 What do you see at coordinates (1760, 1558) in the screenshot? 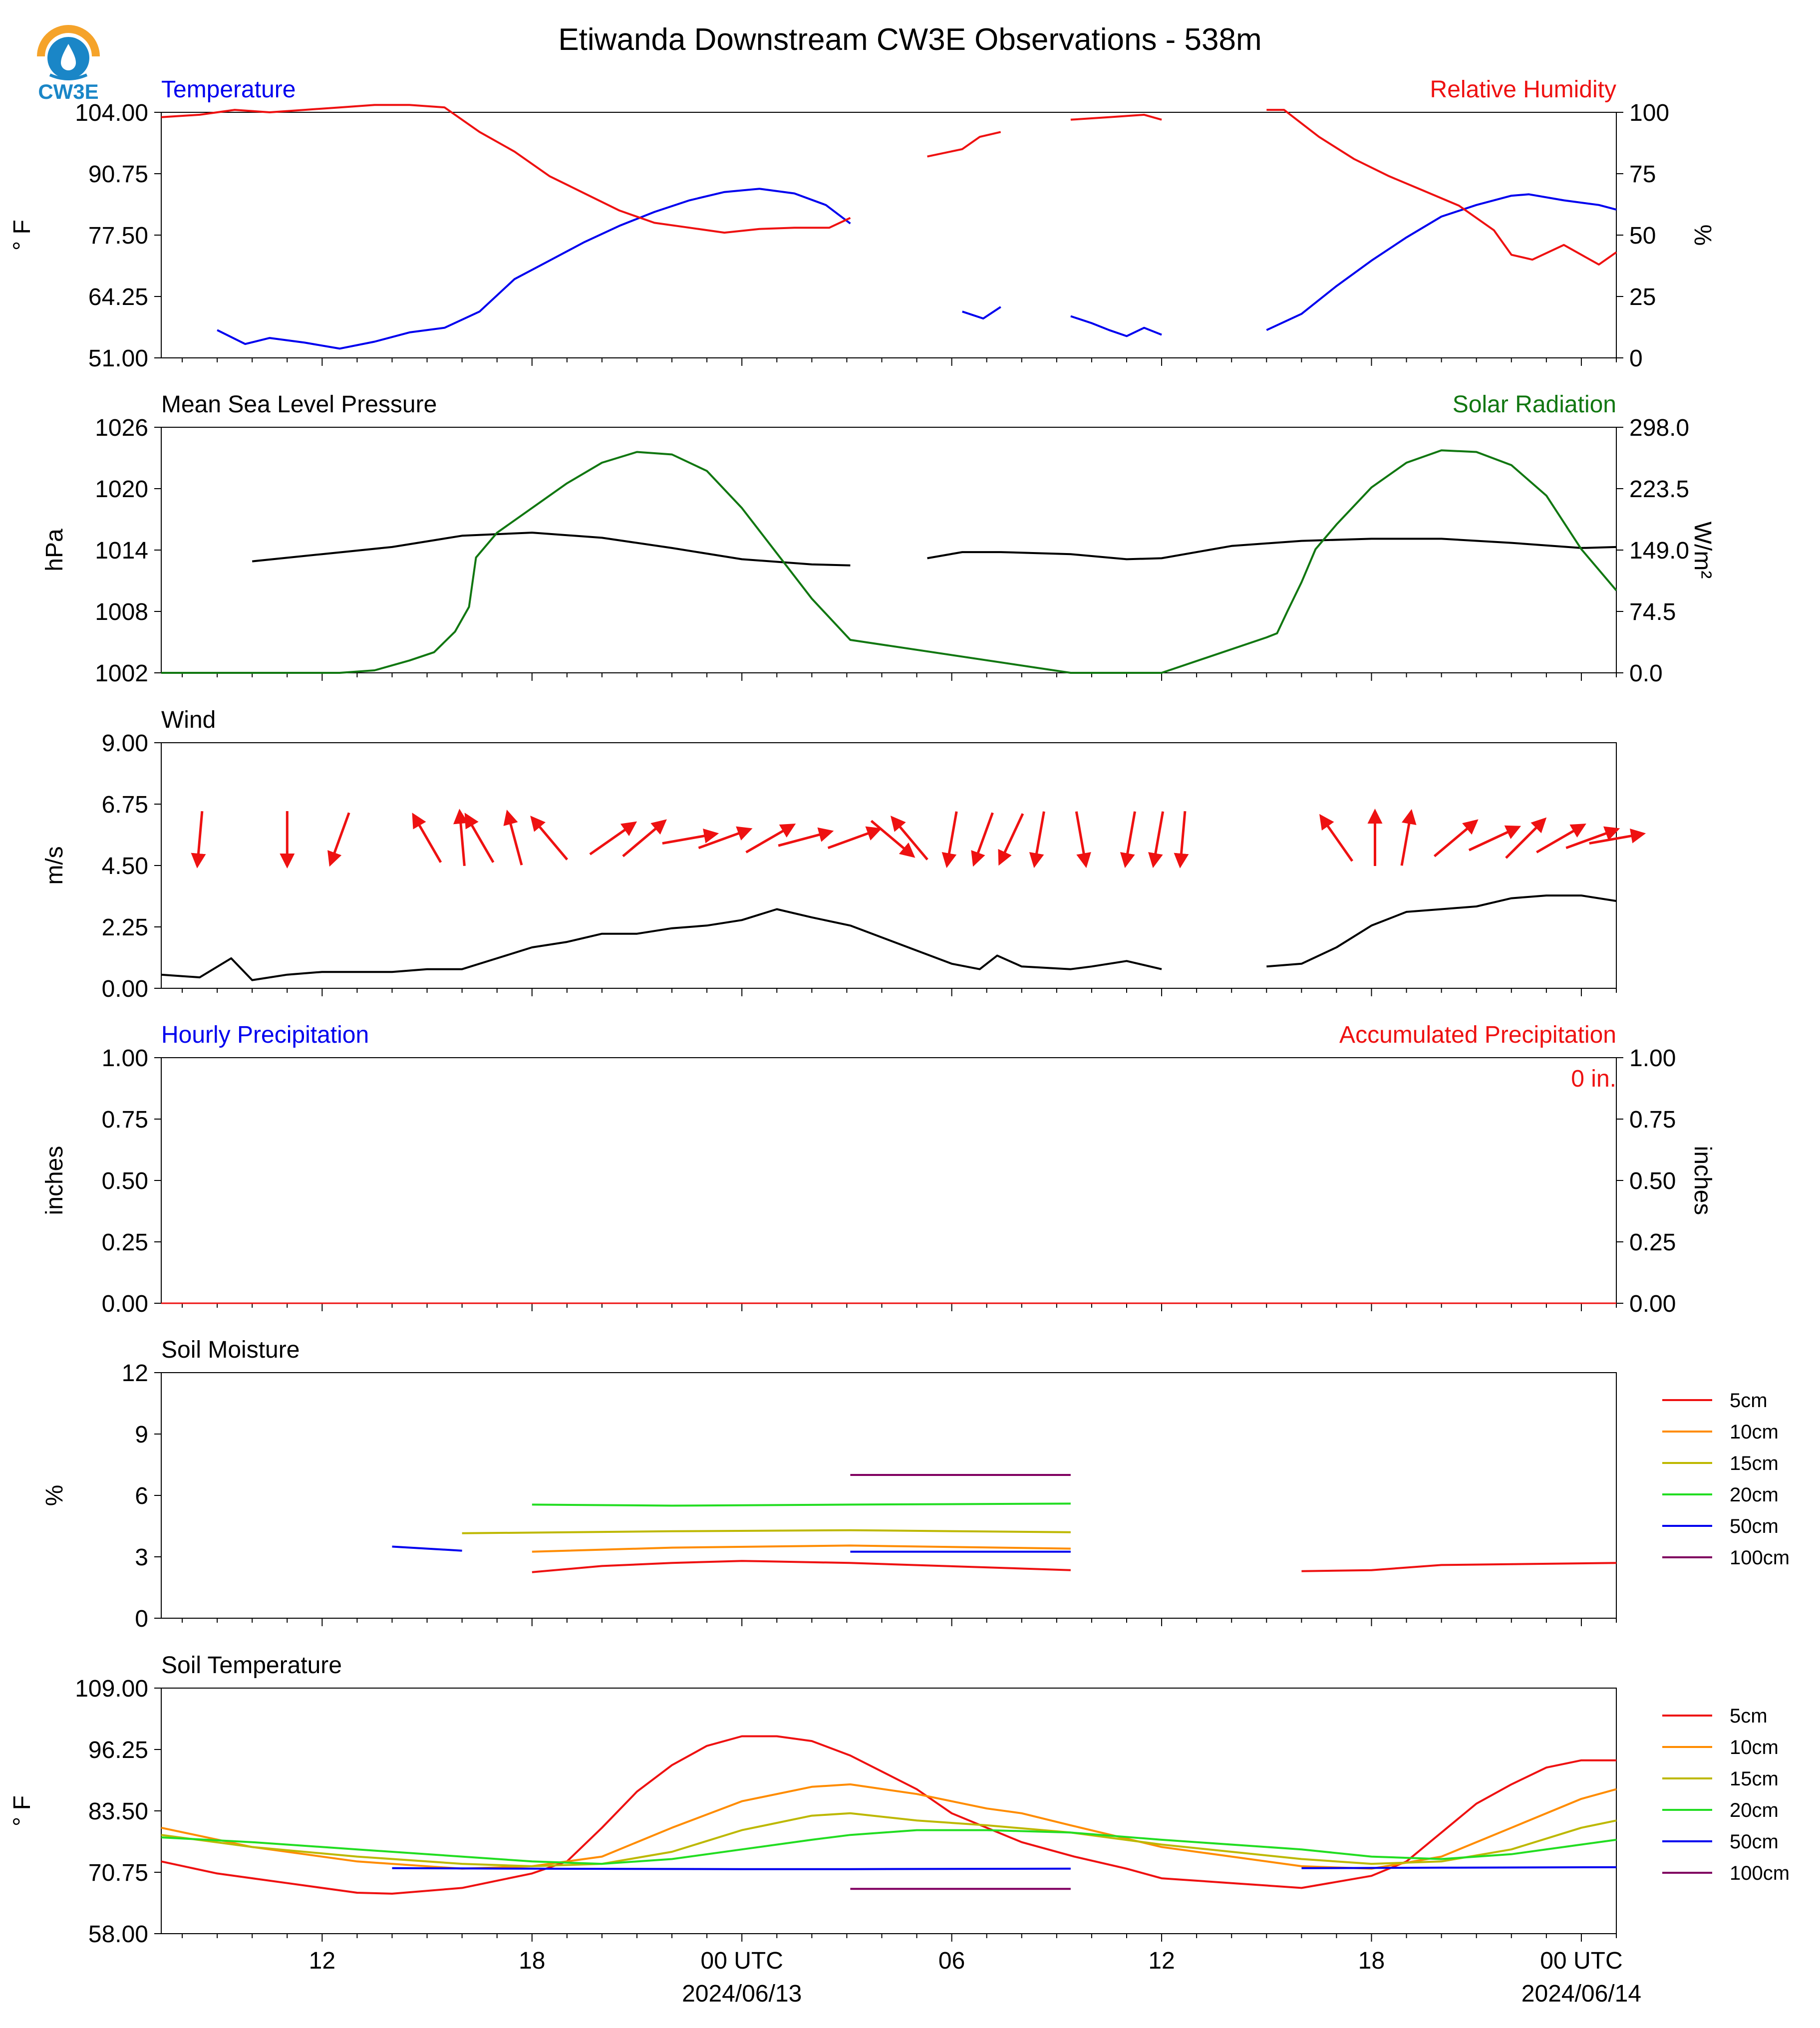
I see `legend-label: 100cm` at bounding box center [1760, 1558].